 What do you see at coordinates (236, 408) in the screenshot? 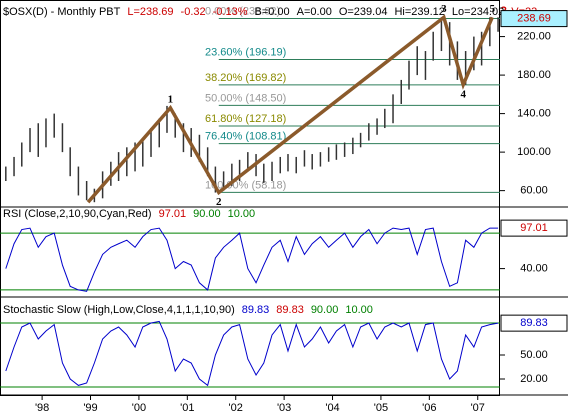
I see `x-tick-label: '02` at bounding box center [236, 408].